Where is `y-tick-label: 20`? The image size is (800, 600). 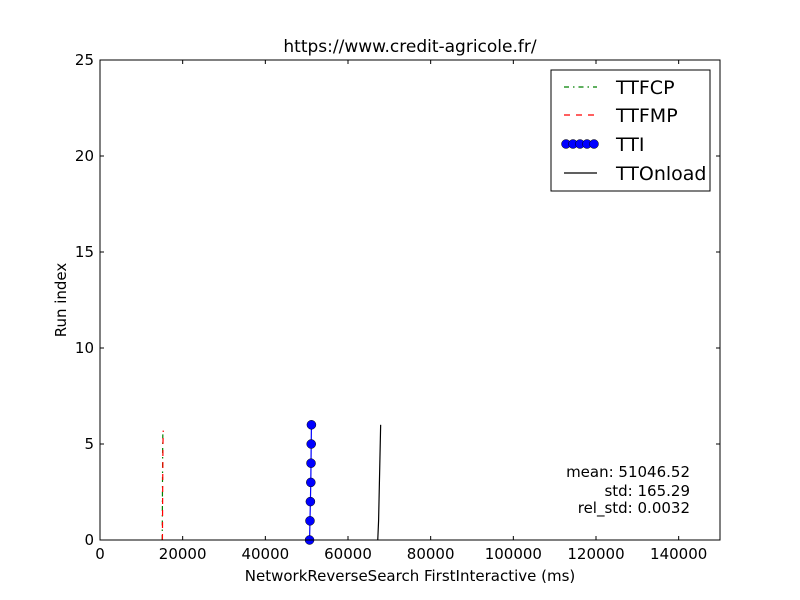 y-tick-label: 20 is located at coordinates (84, 156).